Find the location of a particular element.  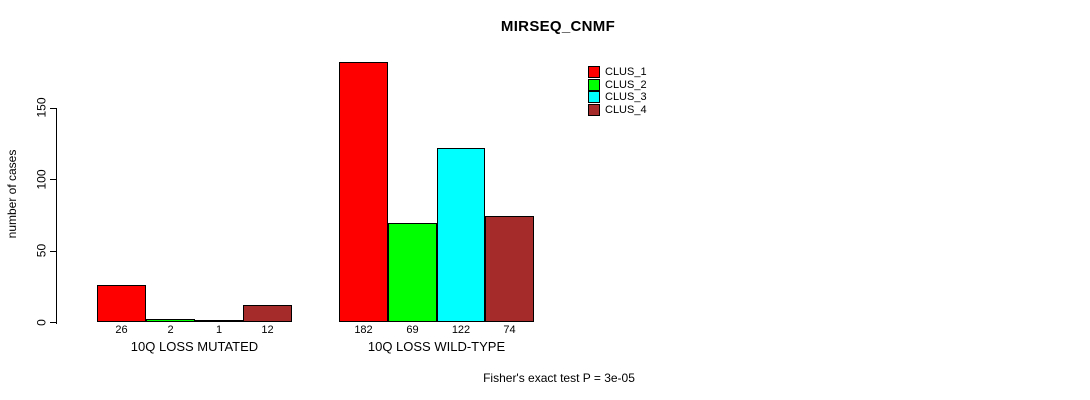

y-axis-tick-label: 50 is located at coordinates (41, 250).